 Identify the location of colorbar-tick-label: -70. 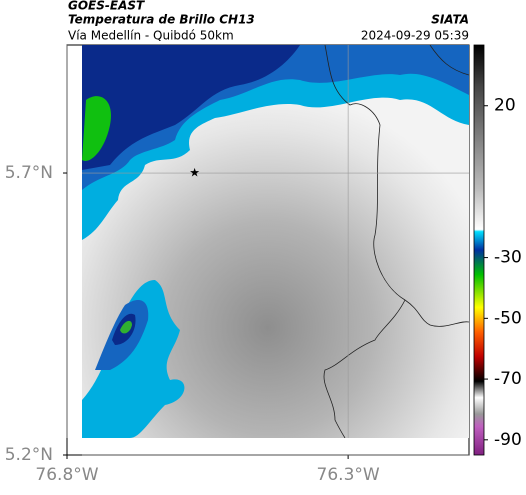
(508, 379).